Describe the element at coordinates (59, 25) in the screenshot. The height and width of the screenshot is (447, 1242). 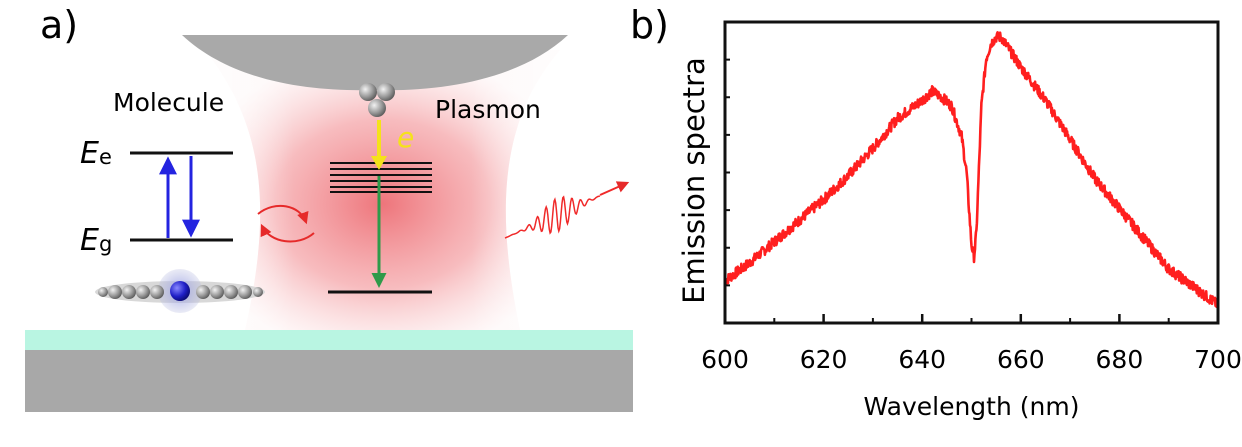
I see `panel-a-label: a)` at that location.